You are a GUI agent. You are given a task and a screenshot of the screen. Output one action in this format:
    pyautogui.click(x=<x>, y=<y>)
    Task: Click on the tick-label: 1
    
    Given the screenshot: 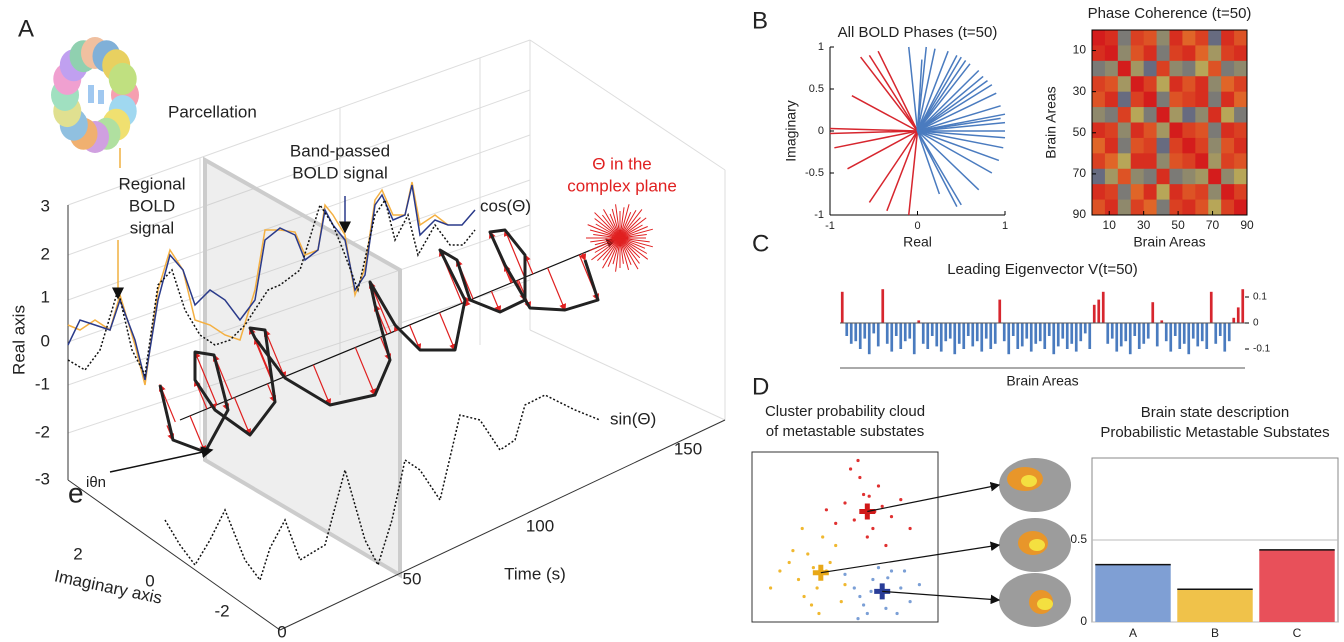 What is the action you would take?
    pyautogui.click(x=45, y=296)
    